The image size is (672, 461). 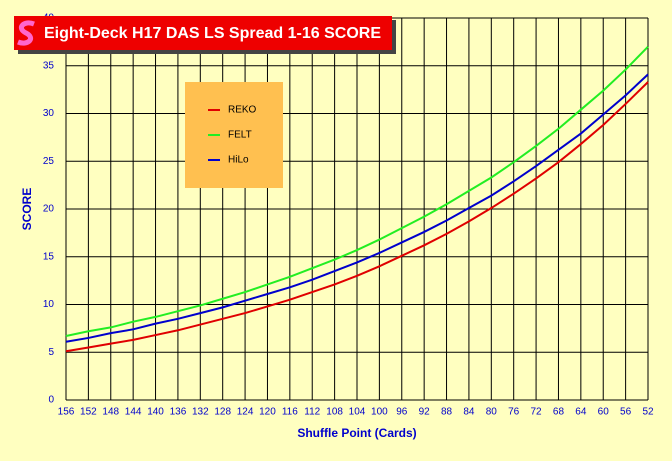 I want to click on title-box, so click(x=203, y=33).